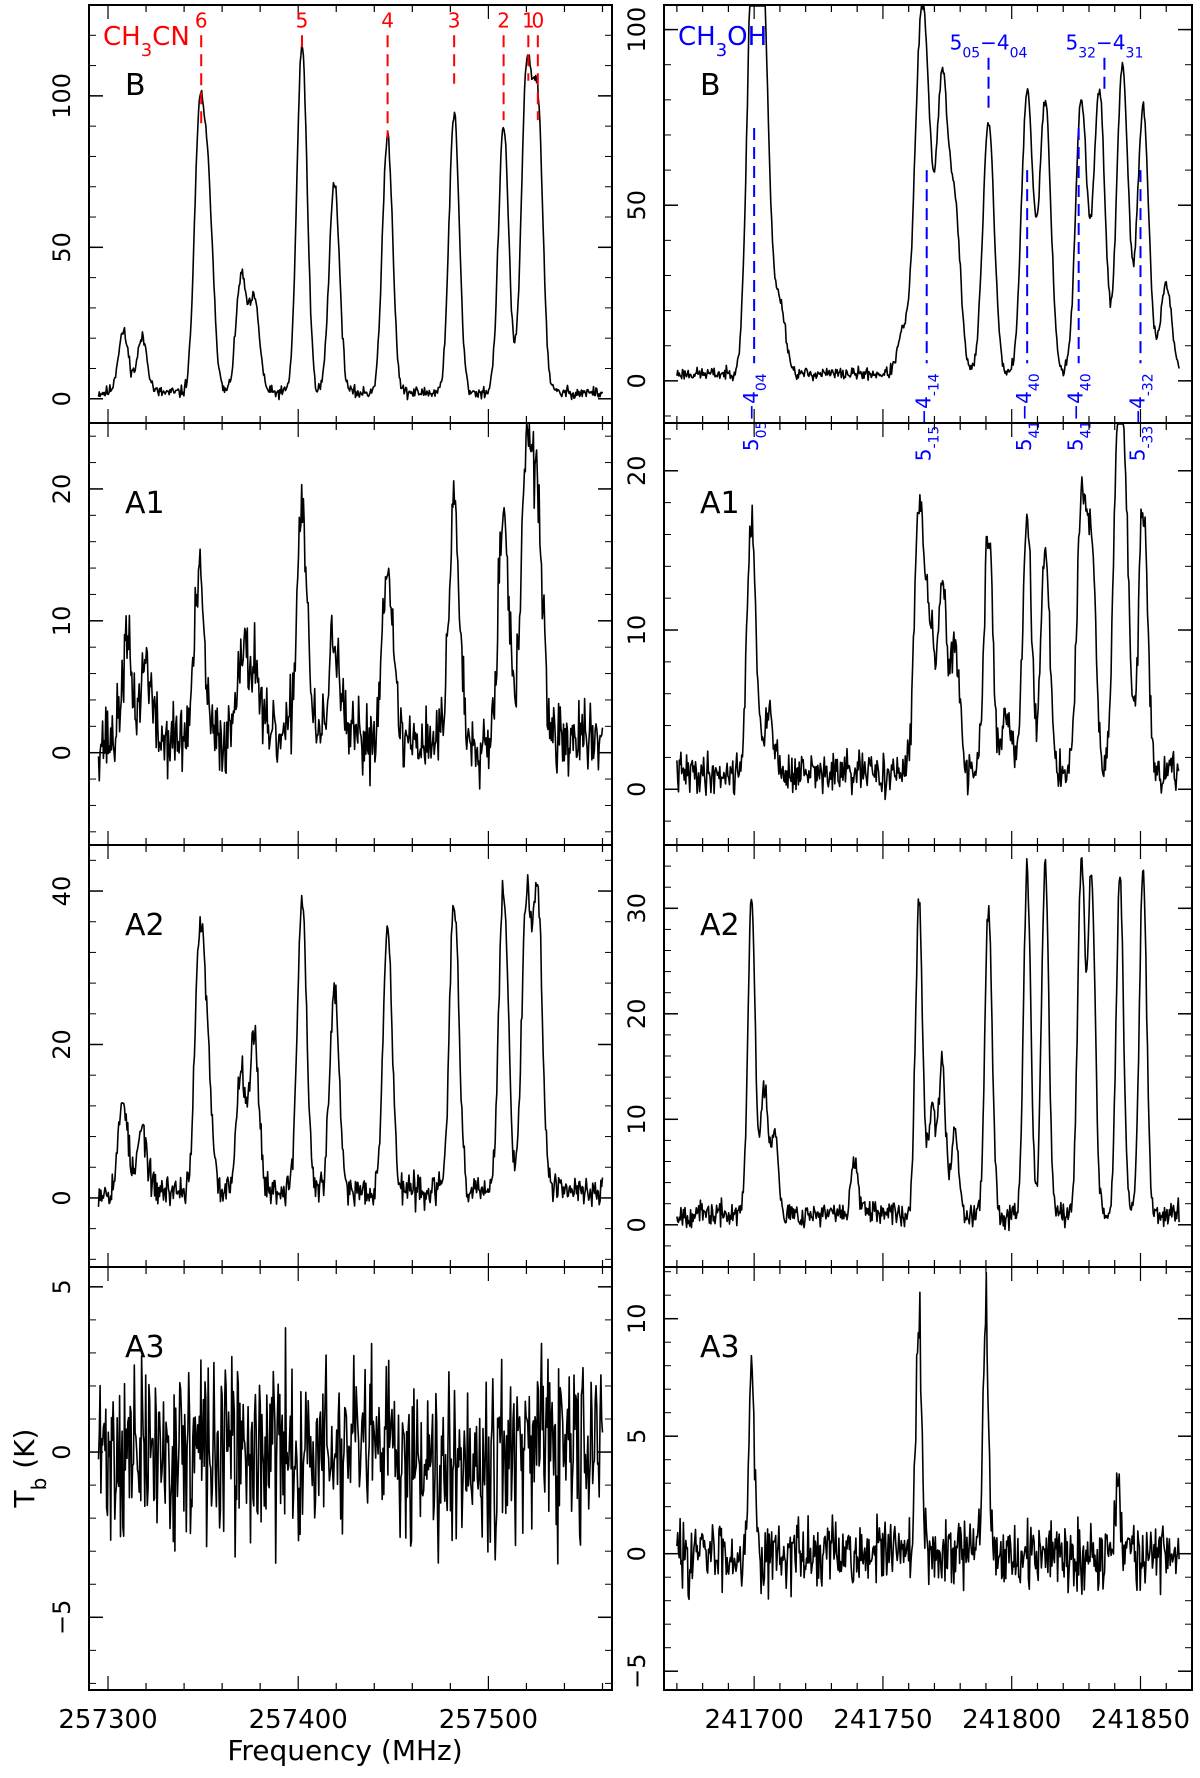 This screenshot has width=1200, height=1778. What do you see at coordinates (637, 908) in the screenshot?
I see `y-tick-label: 30` at bounding box center [637, 908].